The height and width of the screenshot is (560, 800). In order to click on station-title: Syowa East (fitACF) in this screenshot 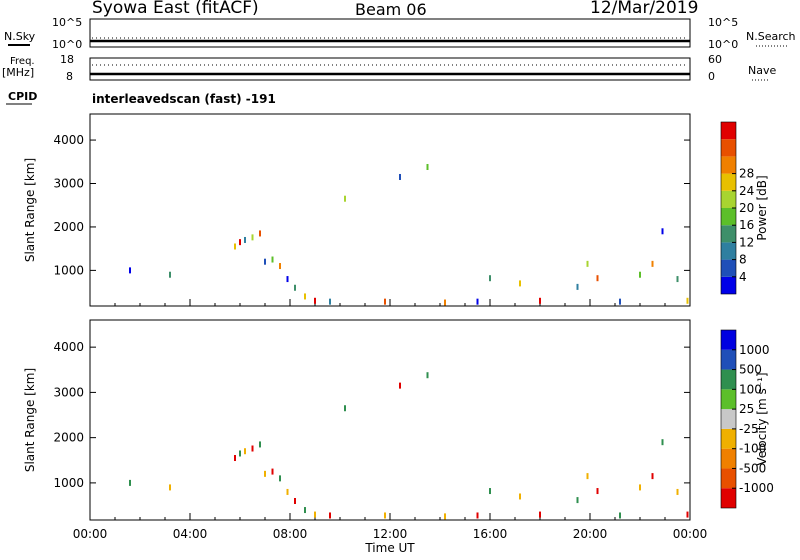, I will do `click(175, 9)`.